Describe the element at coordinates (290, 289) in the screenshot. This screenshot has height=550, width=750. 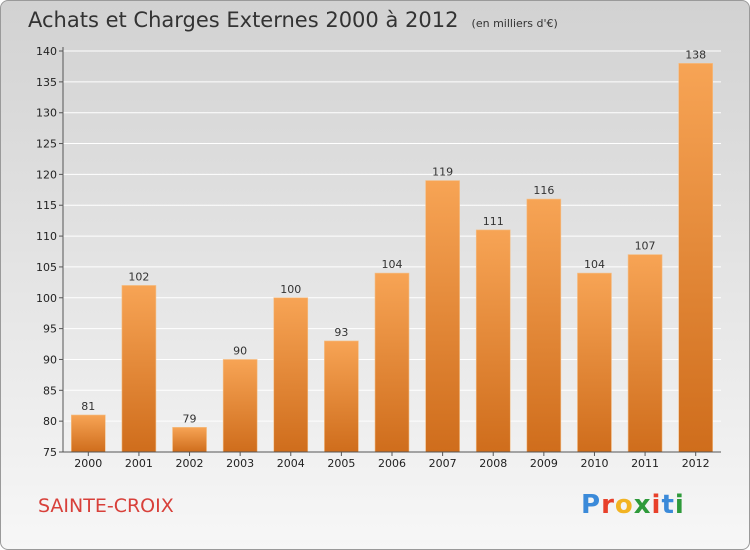
I see `data-label: 100` at that location.